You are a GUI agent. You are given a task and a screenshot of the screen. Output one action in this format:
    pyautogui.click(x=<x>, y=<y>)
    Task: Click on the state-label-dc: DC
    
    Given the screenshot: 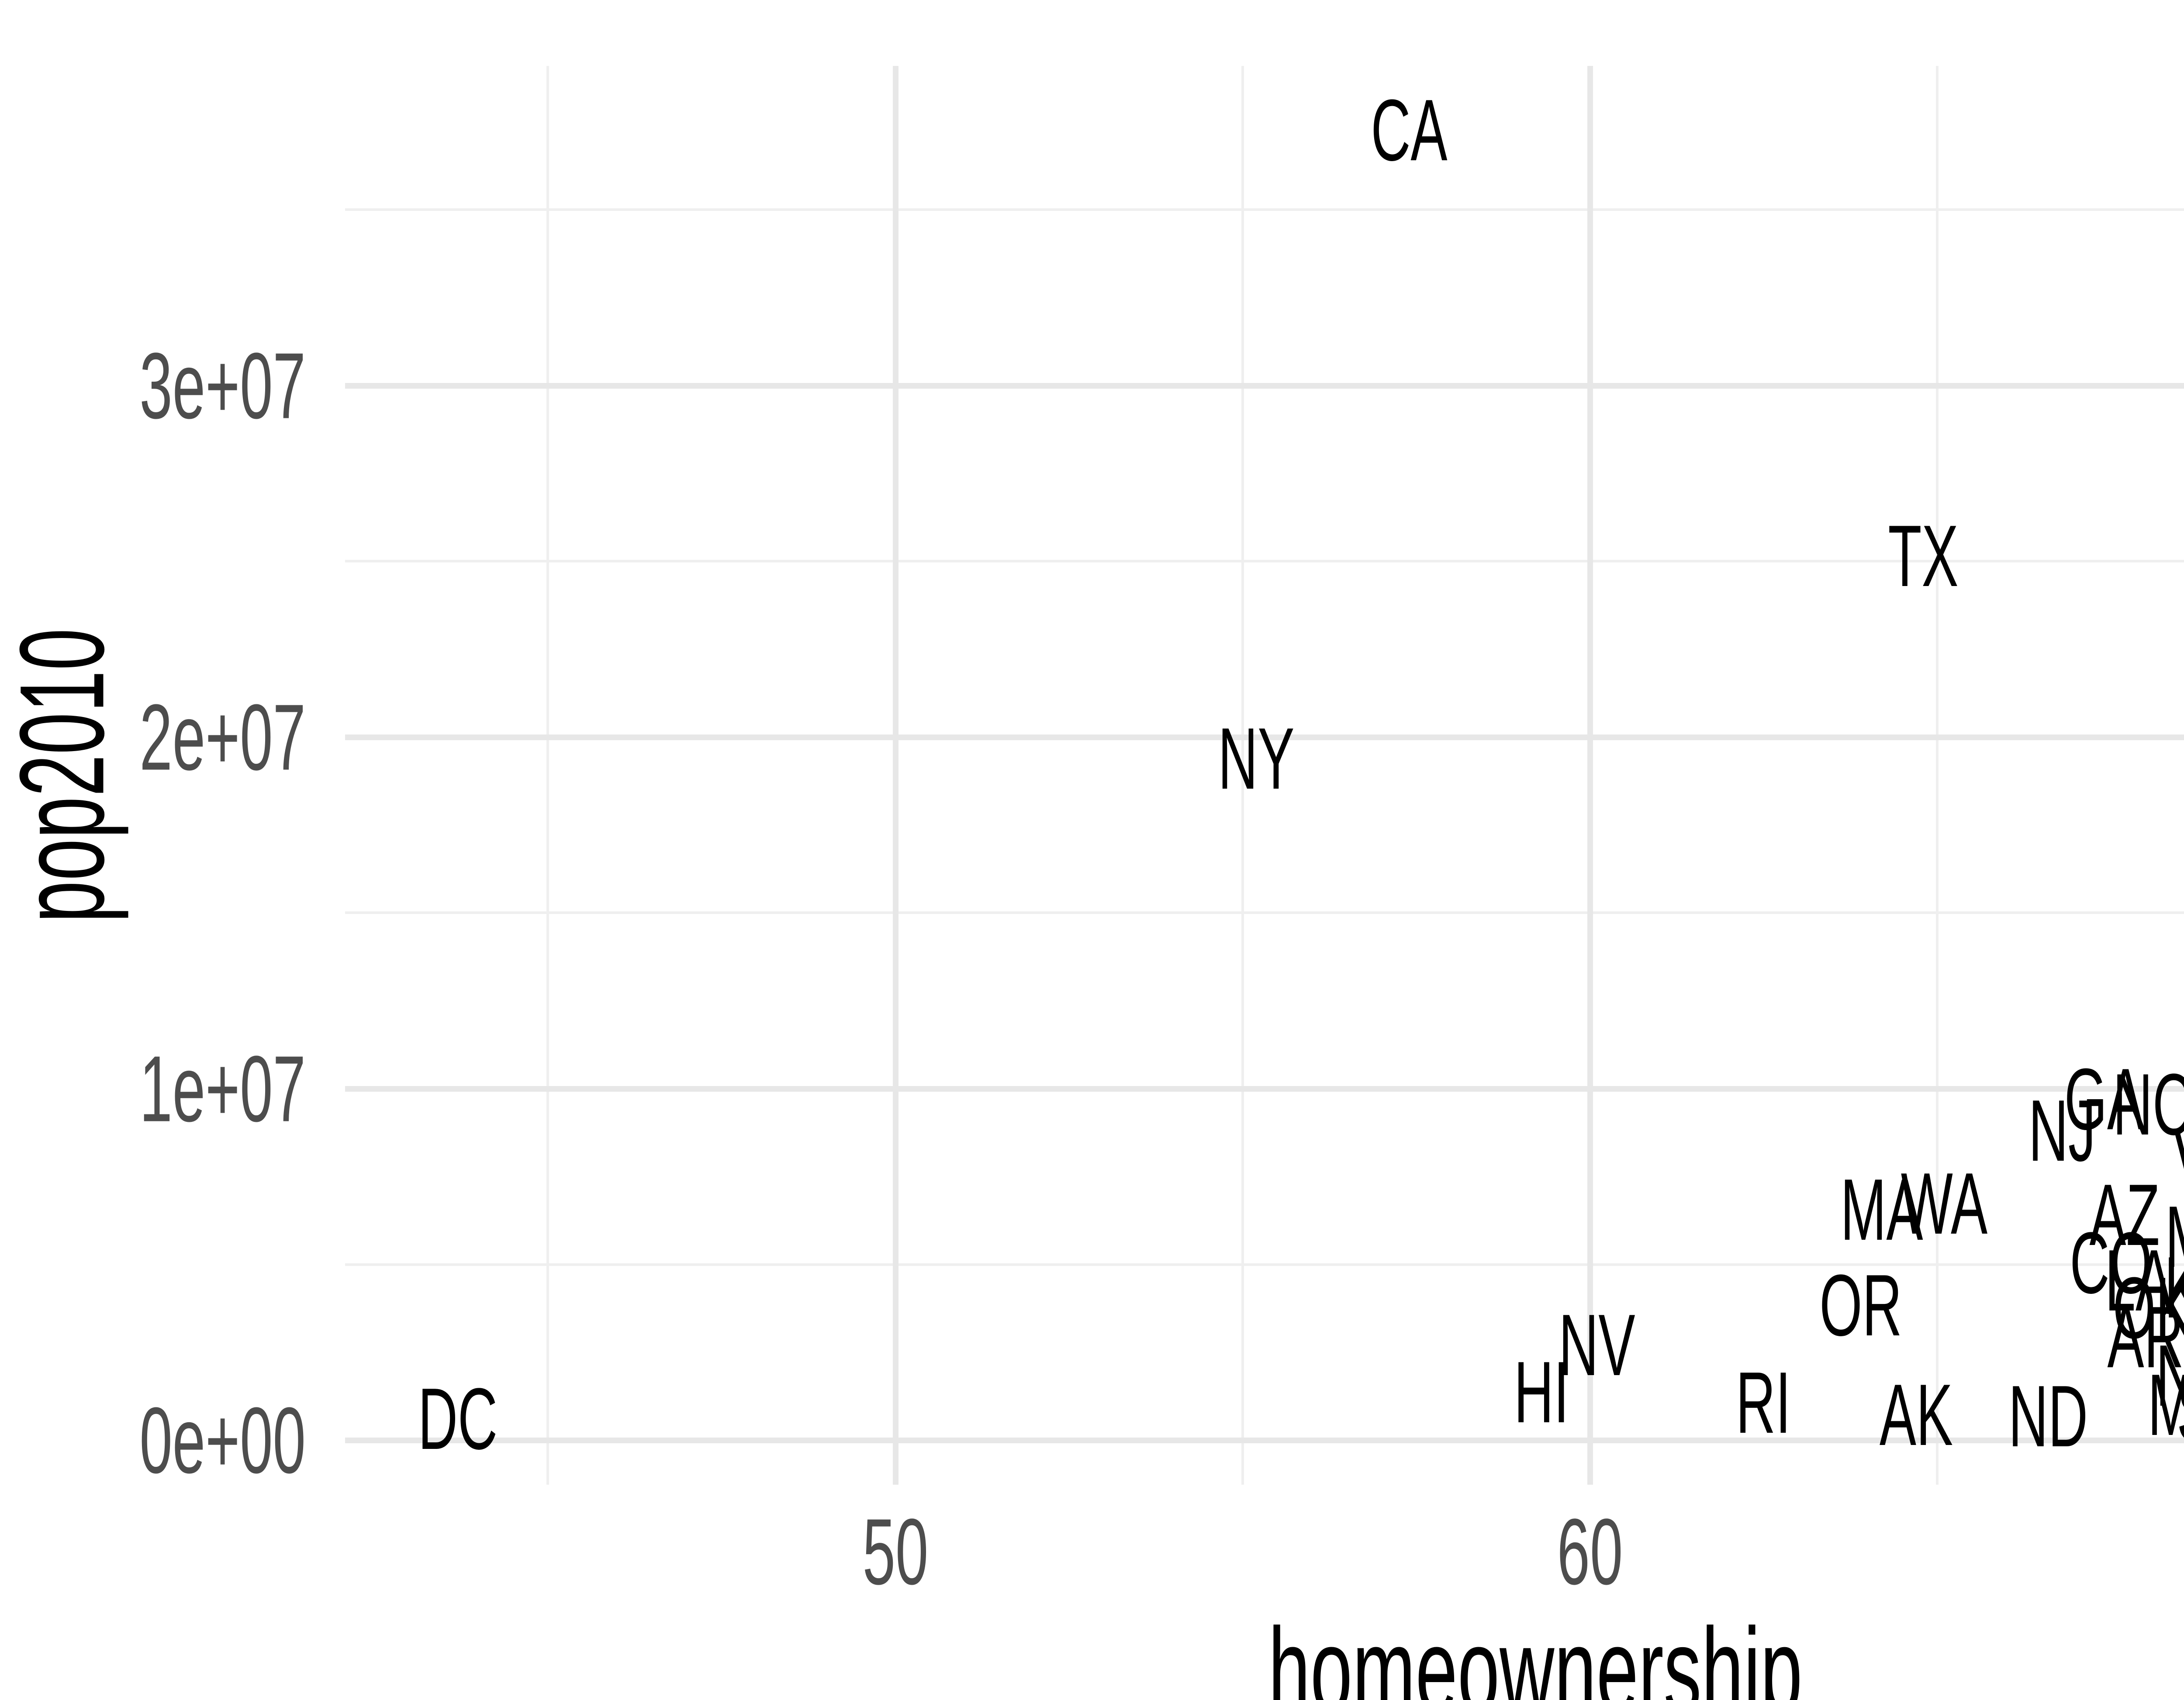 What is the action you would take?
    pyautogui.click(x=458, y=1419)
    